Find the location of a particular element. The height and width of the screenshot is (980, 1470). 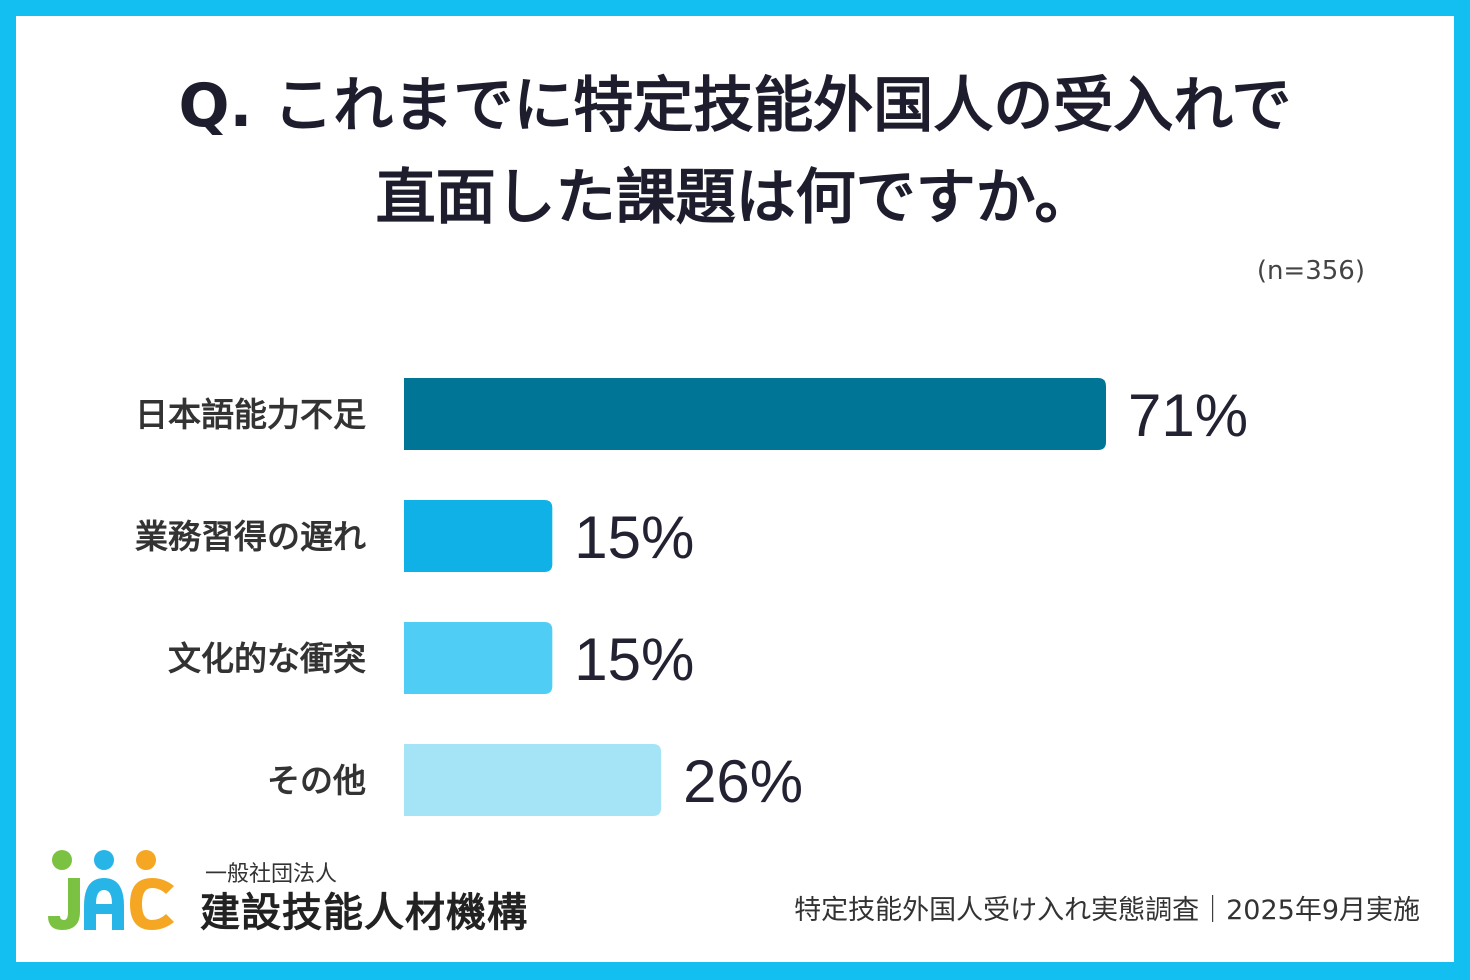

category-label: 日本語能力不足 is located at coordinates (250, 414).